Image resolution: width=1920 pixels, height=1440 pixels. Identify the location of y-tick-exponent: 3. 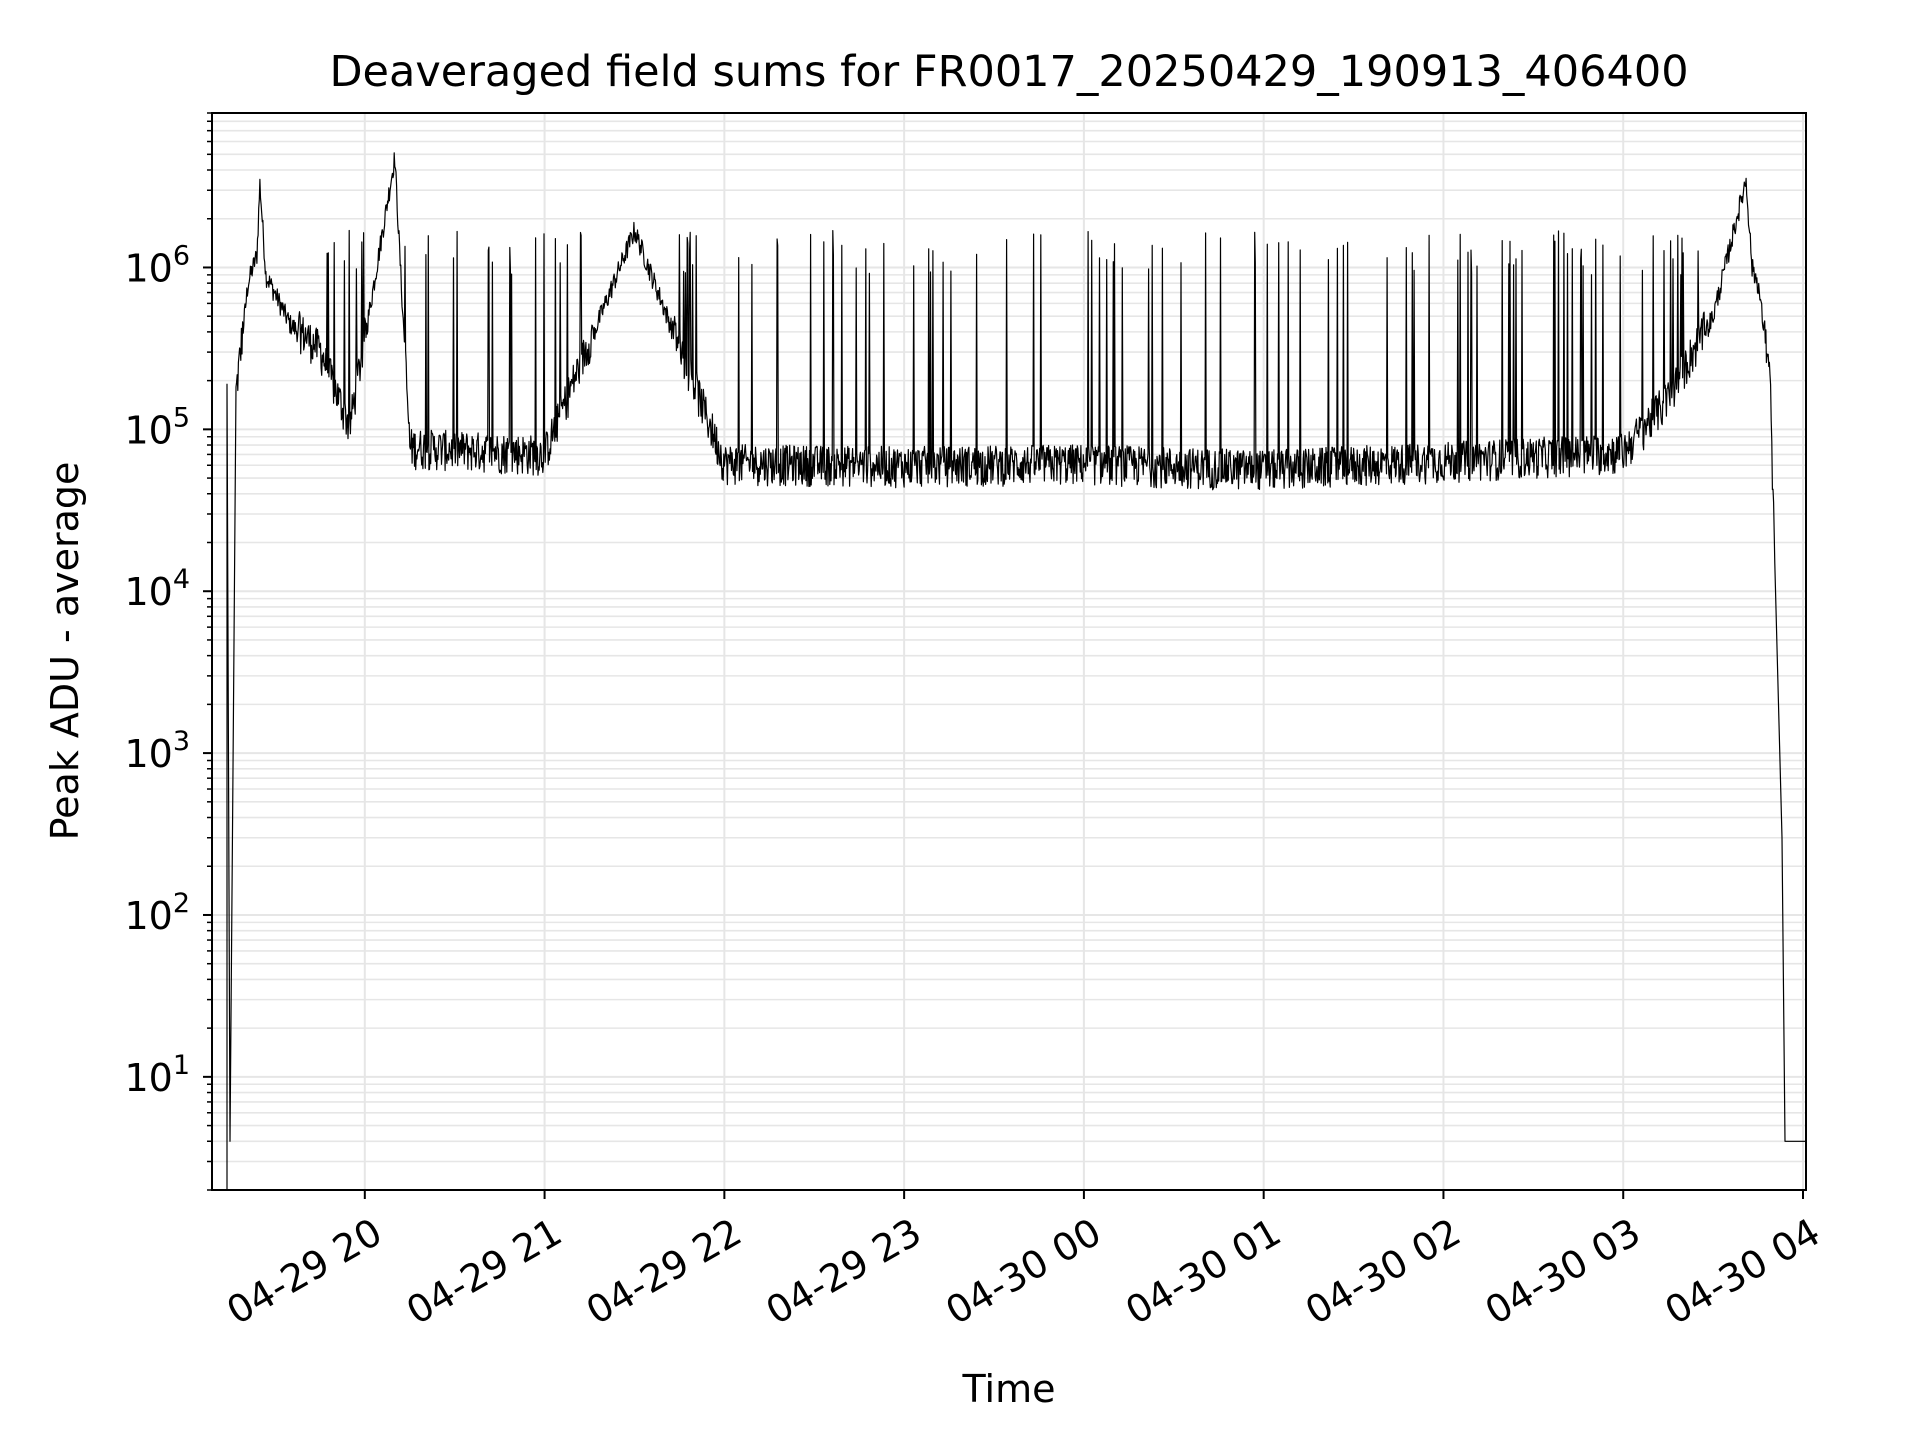
(181, 741).